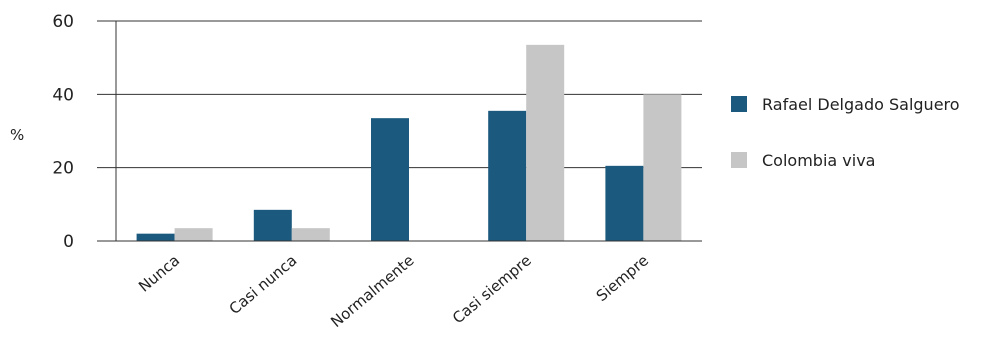 This screenshot has height=347, width=988. Describe the element at coordinates (63, 169) in the screenshot. I see `y-tick-label: 20` at that location.